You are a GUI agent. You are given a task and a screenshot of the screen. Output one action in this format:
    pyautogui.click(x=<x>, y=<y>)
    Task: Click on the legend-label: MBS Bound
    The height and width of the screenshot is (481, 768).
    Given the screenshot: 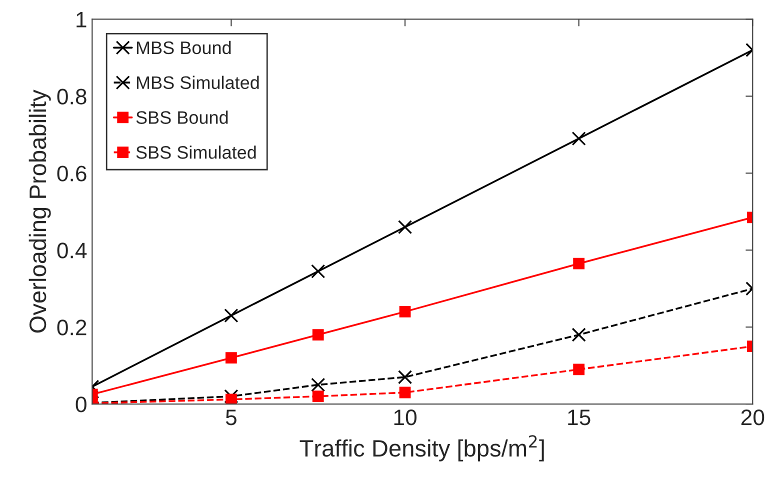 What is the action you would take?
    pyautogui.click(x=183, y=47)
    